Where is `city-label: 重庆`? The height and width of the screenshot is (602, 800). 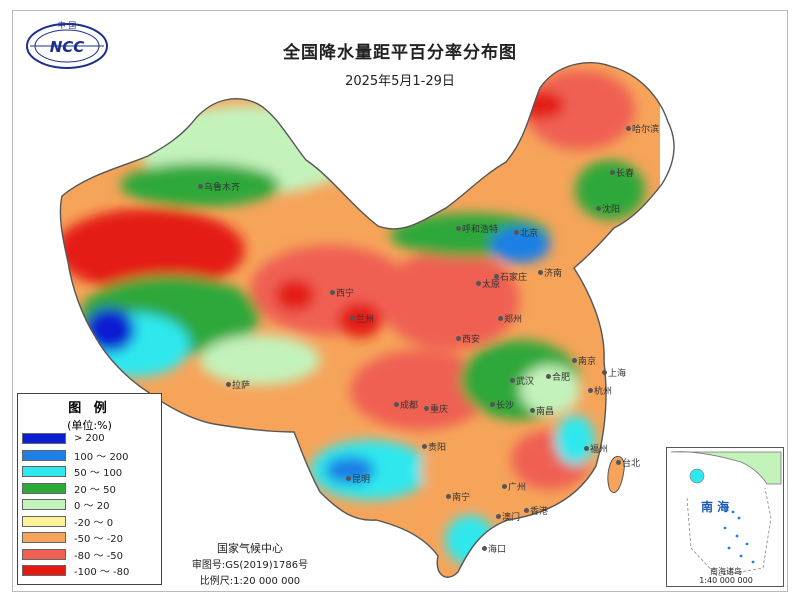
city-label: 重庆 is located at coordinates (439, 410).